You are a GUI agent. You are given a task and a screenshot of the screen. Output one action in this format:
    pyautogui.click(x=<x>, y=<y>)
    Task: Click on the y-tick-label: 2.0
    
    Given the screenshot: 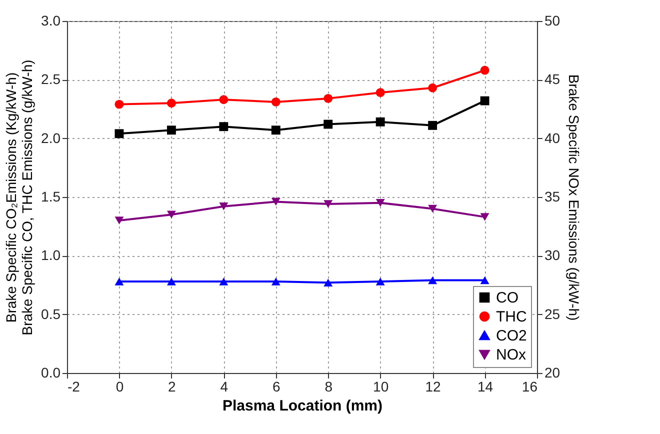 What is the action you would take?
    pyautogui.click(x=51, y=138)
    